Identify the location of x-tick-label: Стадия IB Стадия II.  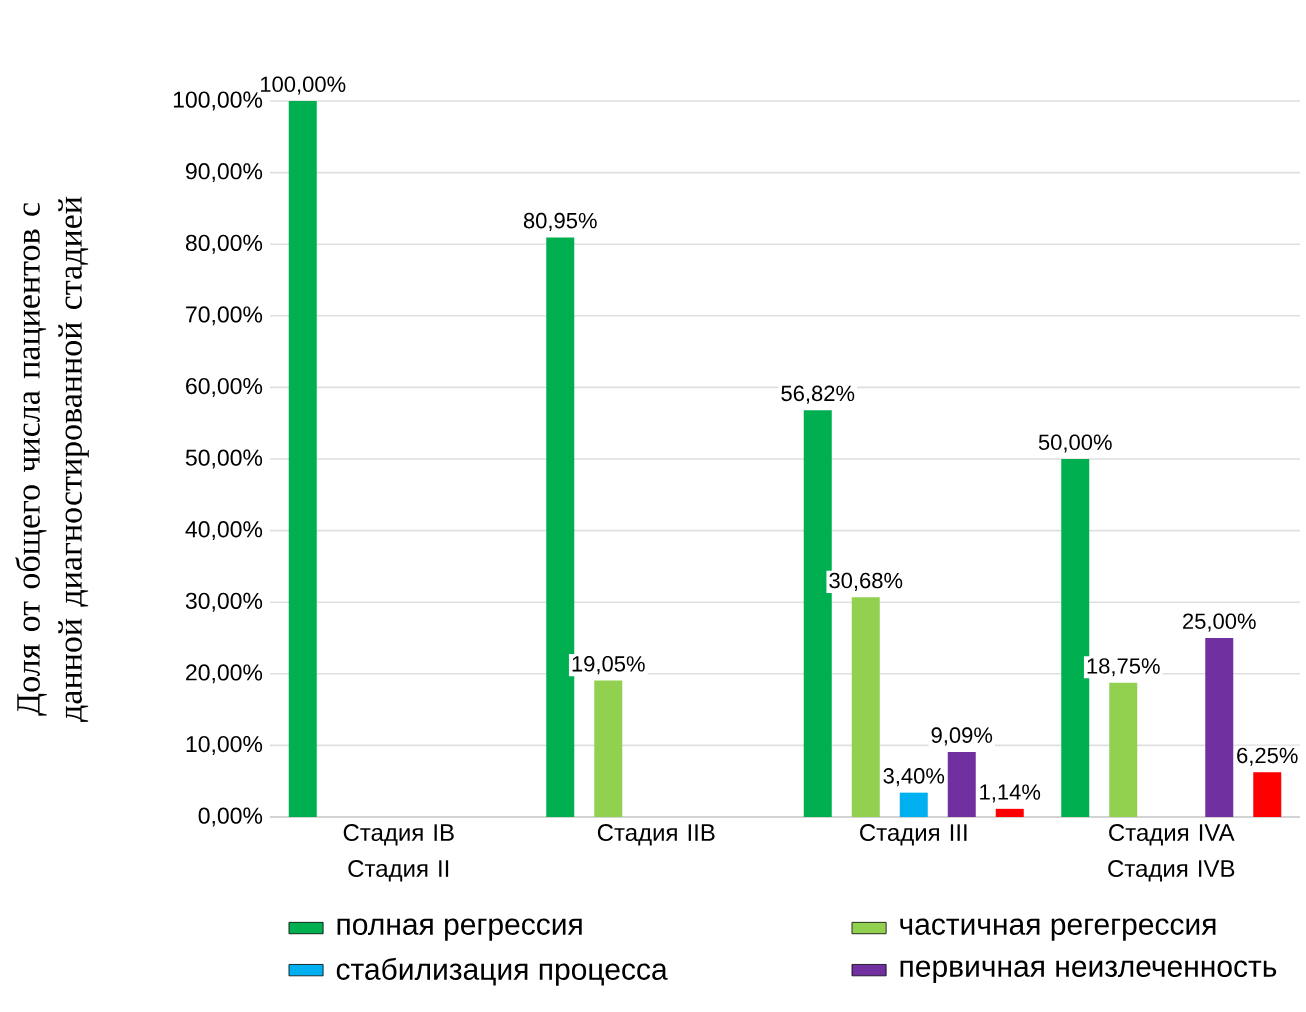
(398, 853).